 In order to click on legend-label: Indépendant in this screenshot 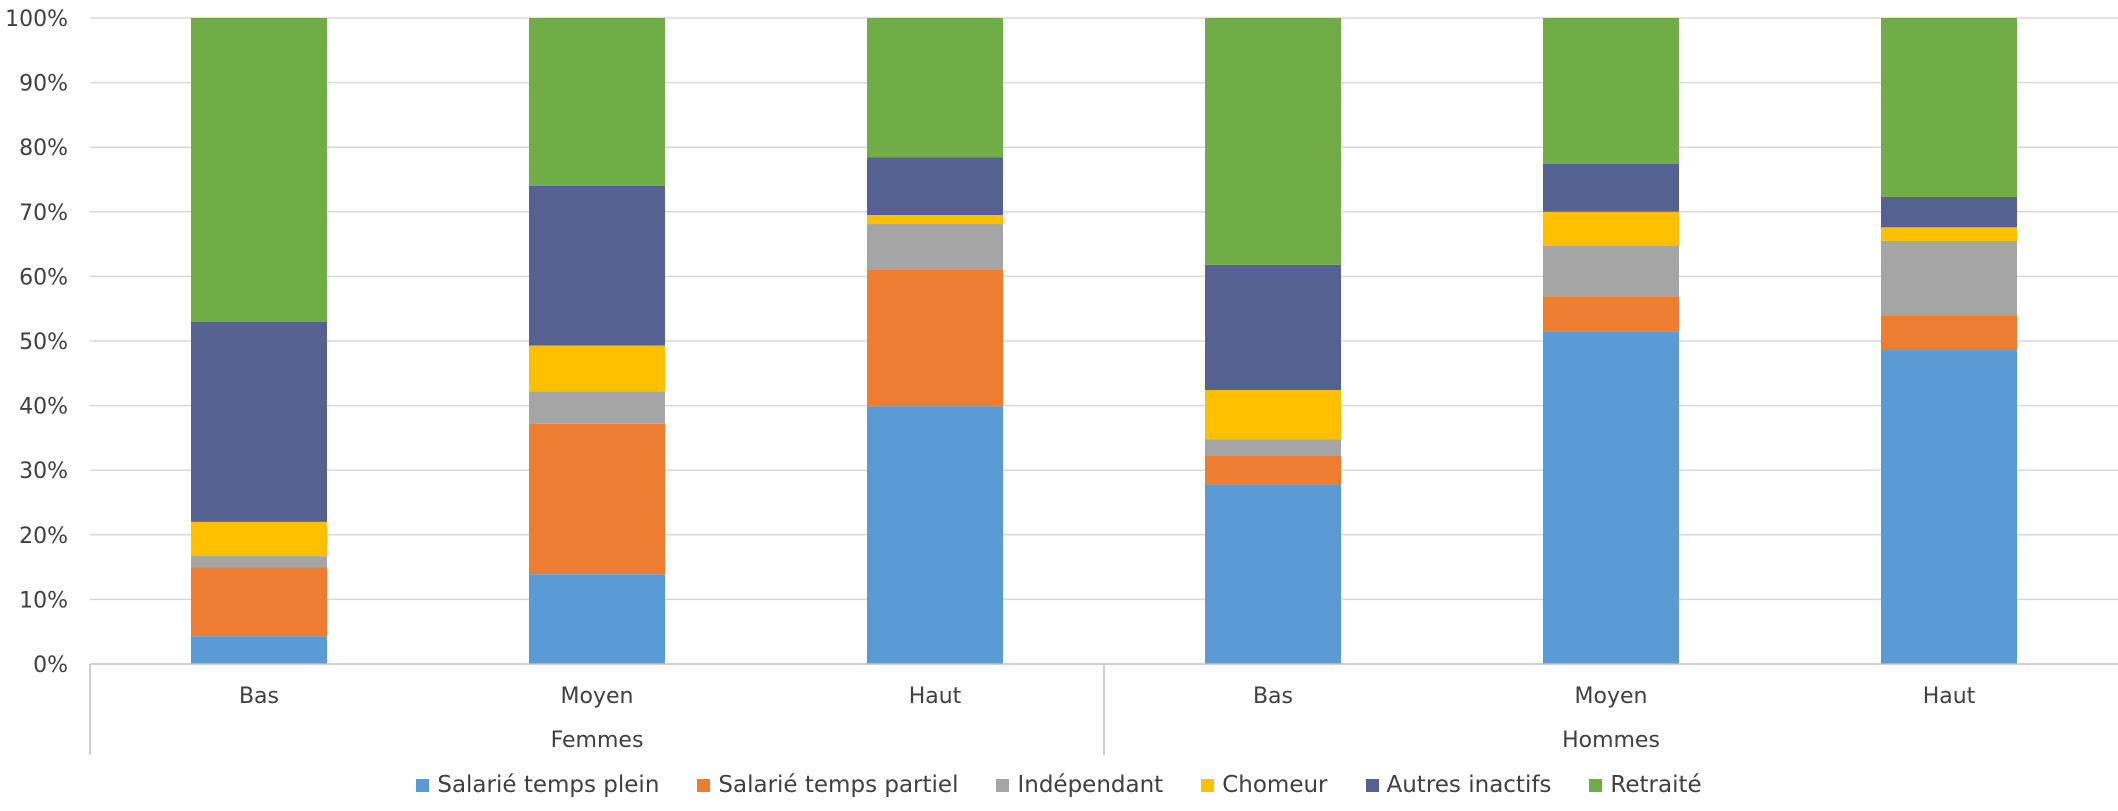, I will do `click(1090, 785)`.